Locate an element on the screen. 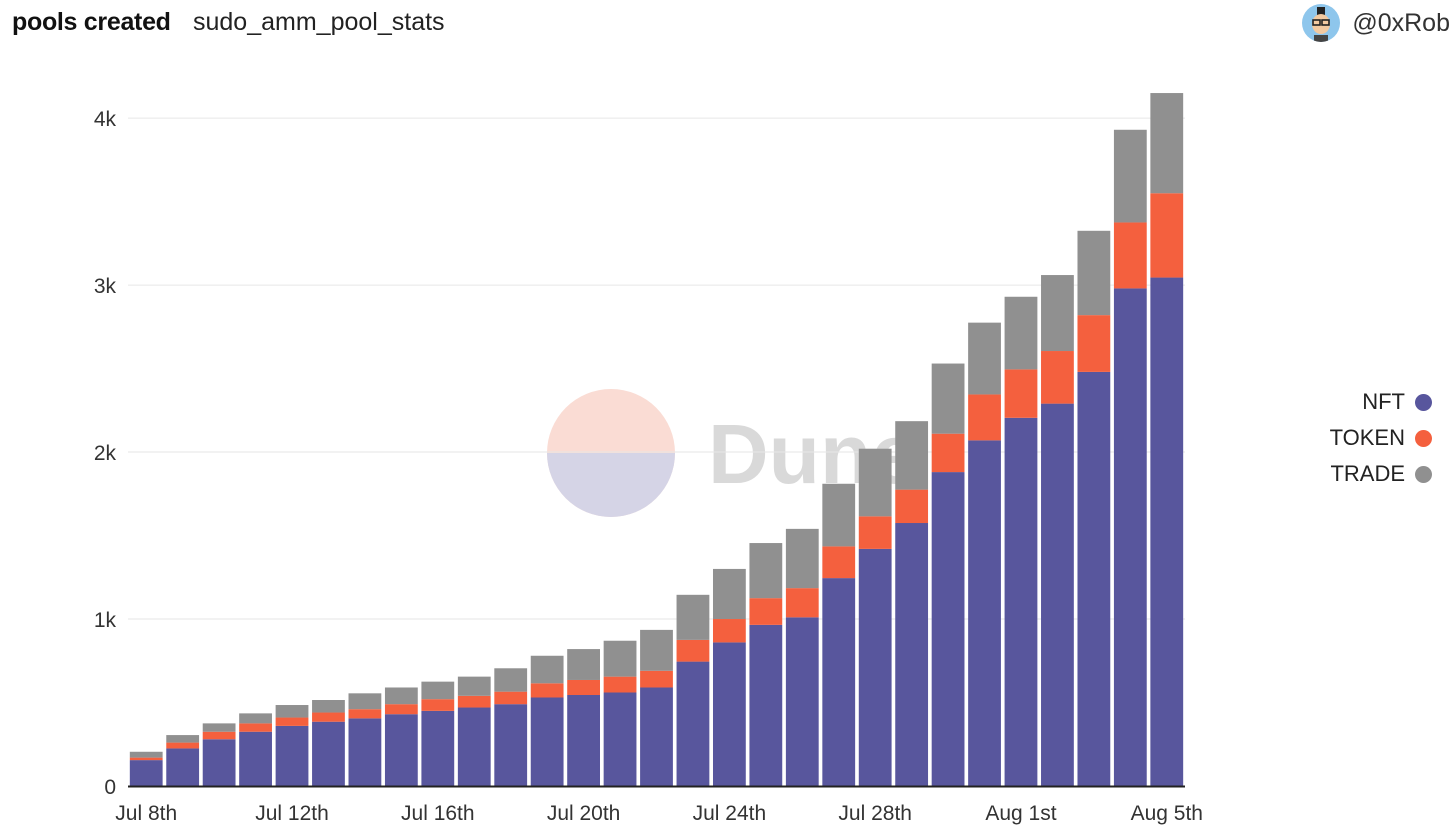  legend-item-trade: TRADE is located at coordinates (1366, 474).